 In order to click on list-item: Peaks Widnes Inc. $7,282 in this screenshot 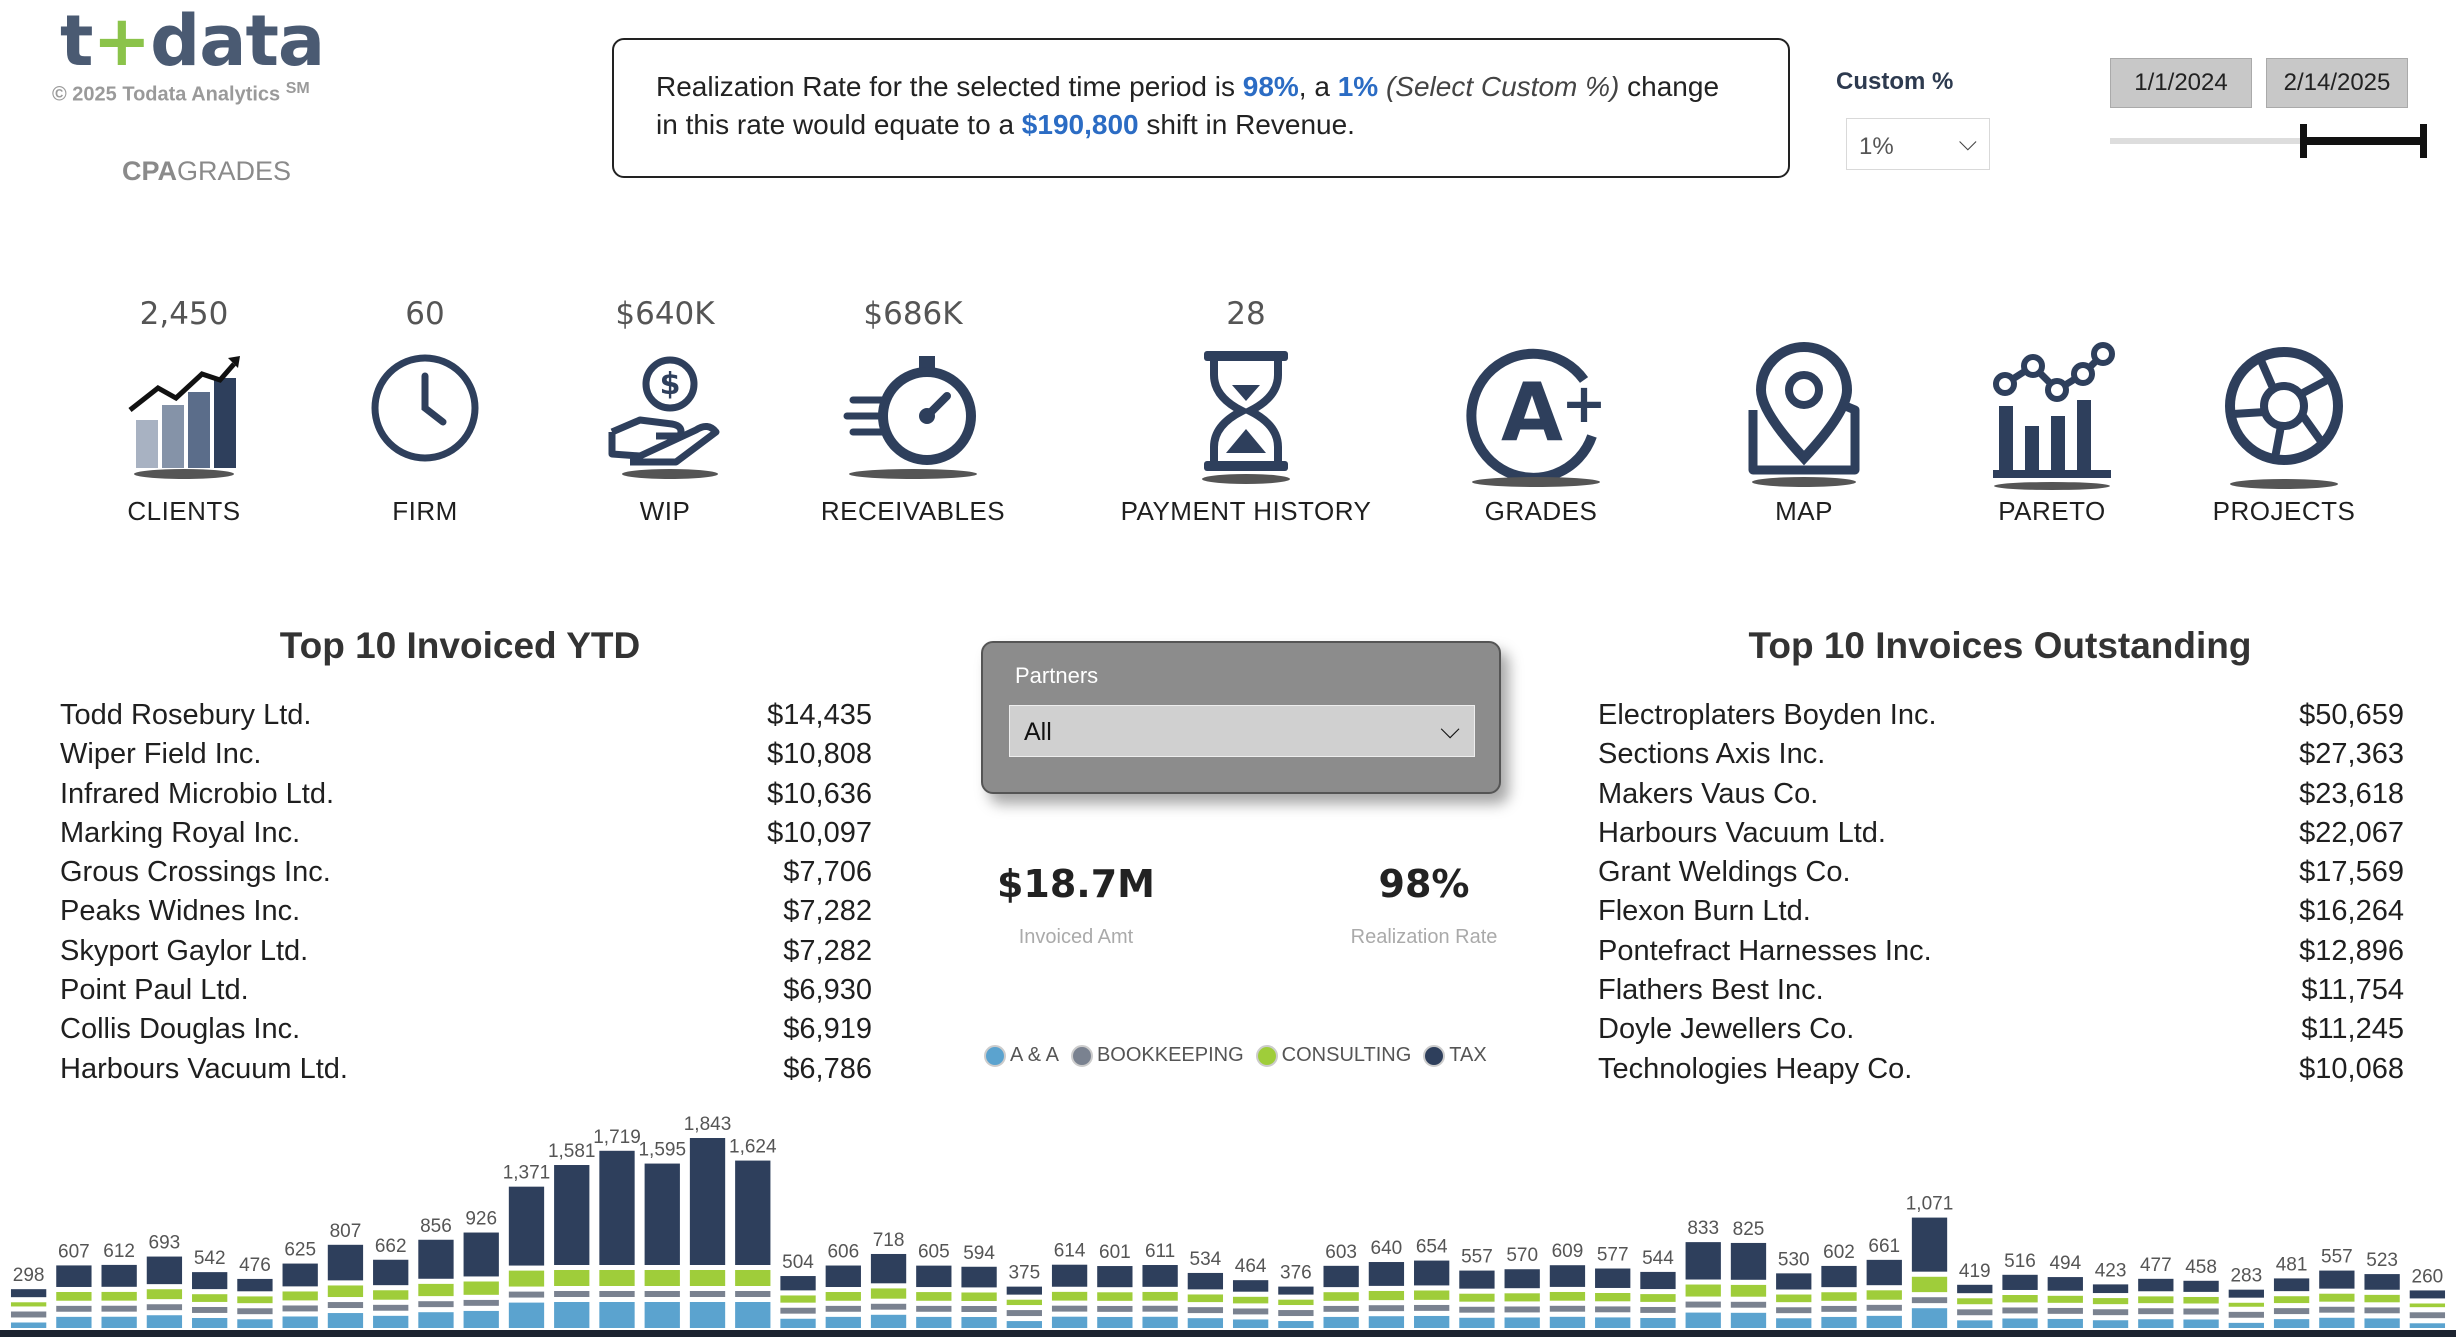, I will do `click(466, 911)`.